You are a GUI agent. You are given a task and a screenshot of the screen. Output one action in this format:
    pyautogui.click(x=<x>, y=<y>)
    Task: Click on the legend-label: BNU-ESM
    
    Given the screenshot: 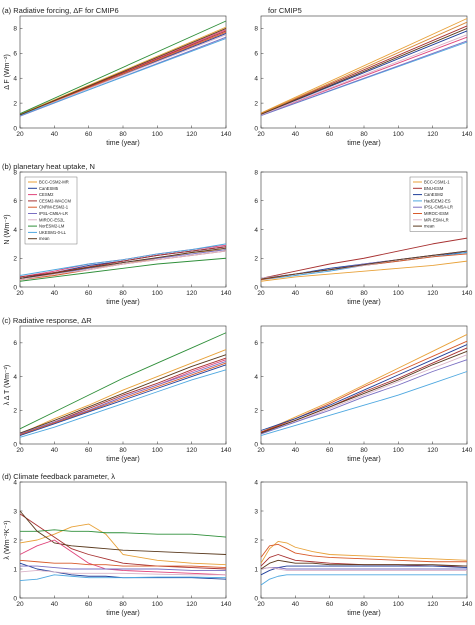 What is the action you would take?
    pyautogui.click(x=434, y=188)
    